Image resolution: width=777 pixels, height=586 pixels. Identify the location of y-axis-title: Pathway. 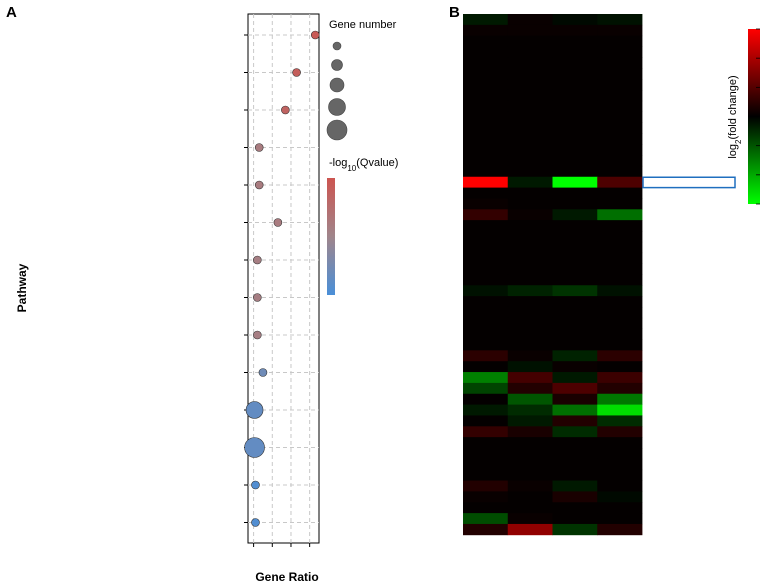
(22, 287).